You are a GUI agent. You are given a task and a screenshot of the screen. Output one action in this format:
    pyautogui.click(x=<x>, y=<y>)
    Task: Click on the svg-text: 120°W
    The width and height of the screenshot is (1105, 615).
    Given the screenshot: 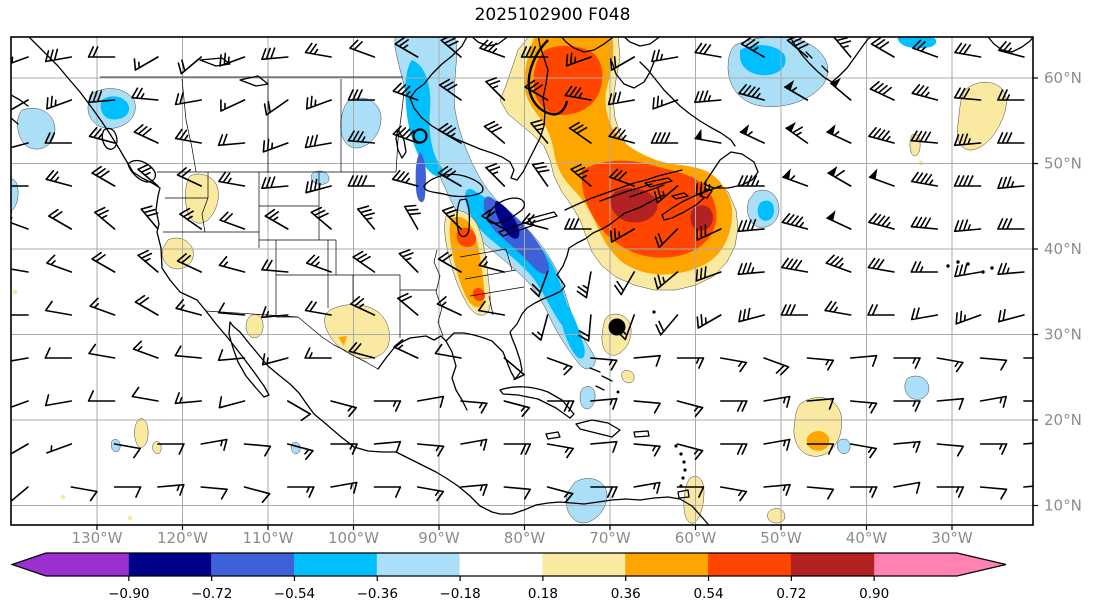 What is the action you would take?
    pyautogui.click(x=182, y=538)
    